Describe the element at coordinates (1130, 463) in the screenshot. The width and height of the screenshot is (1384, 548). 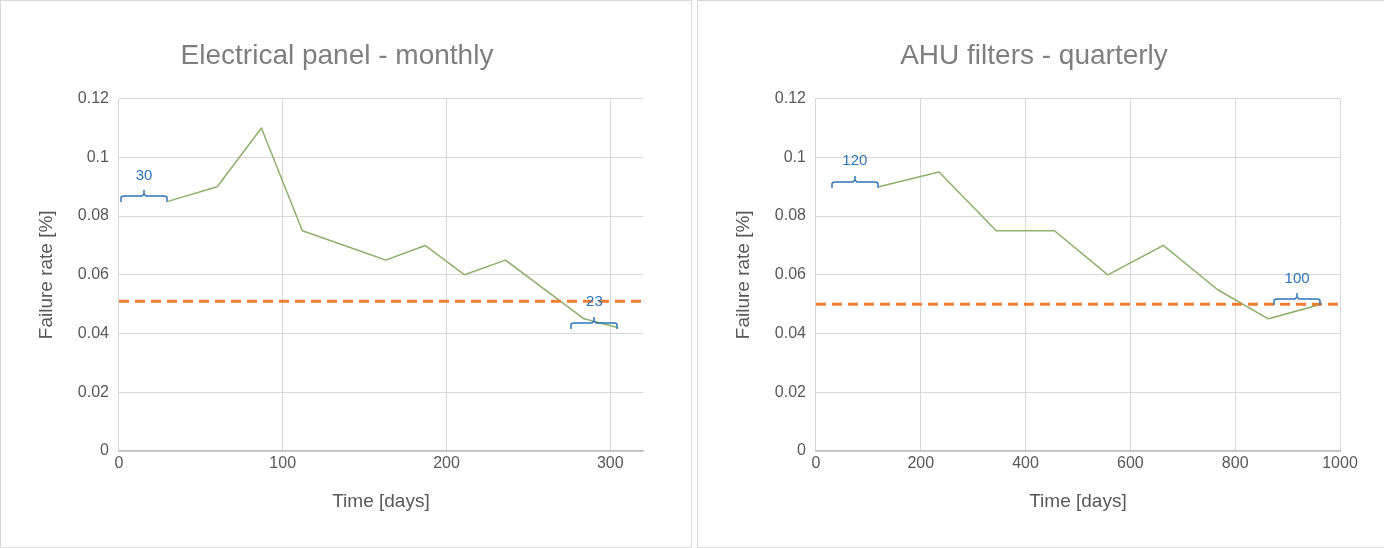
I see `x-tick-label: 600` at that location.